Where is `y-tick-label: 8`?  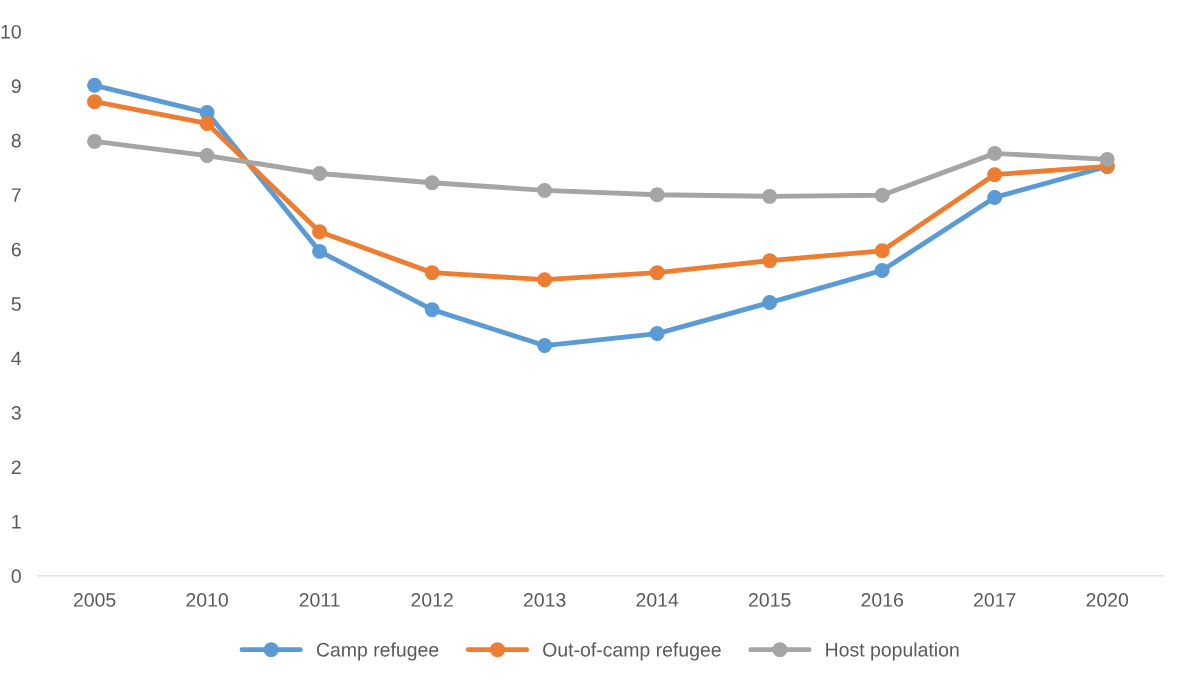
y-tick-label: 8 is located at coordinates (16, 140).